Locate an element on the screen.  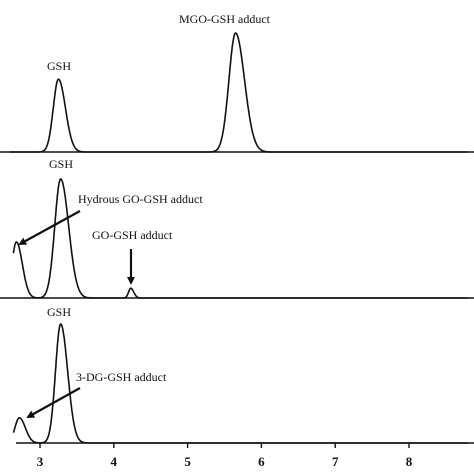
panel-1-label-gsh: GSH is located at coordinates (59, 66).